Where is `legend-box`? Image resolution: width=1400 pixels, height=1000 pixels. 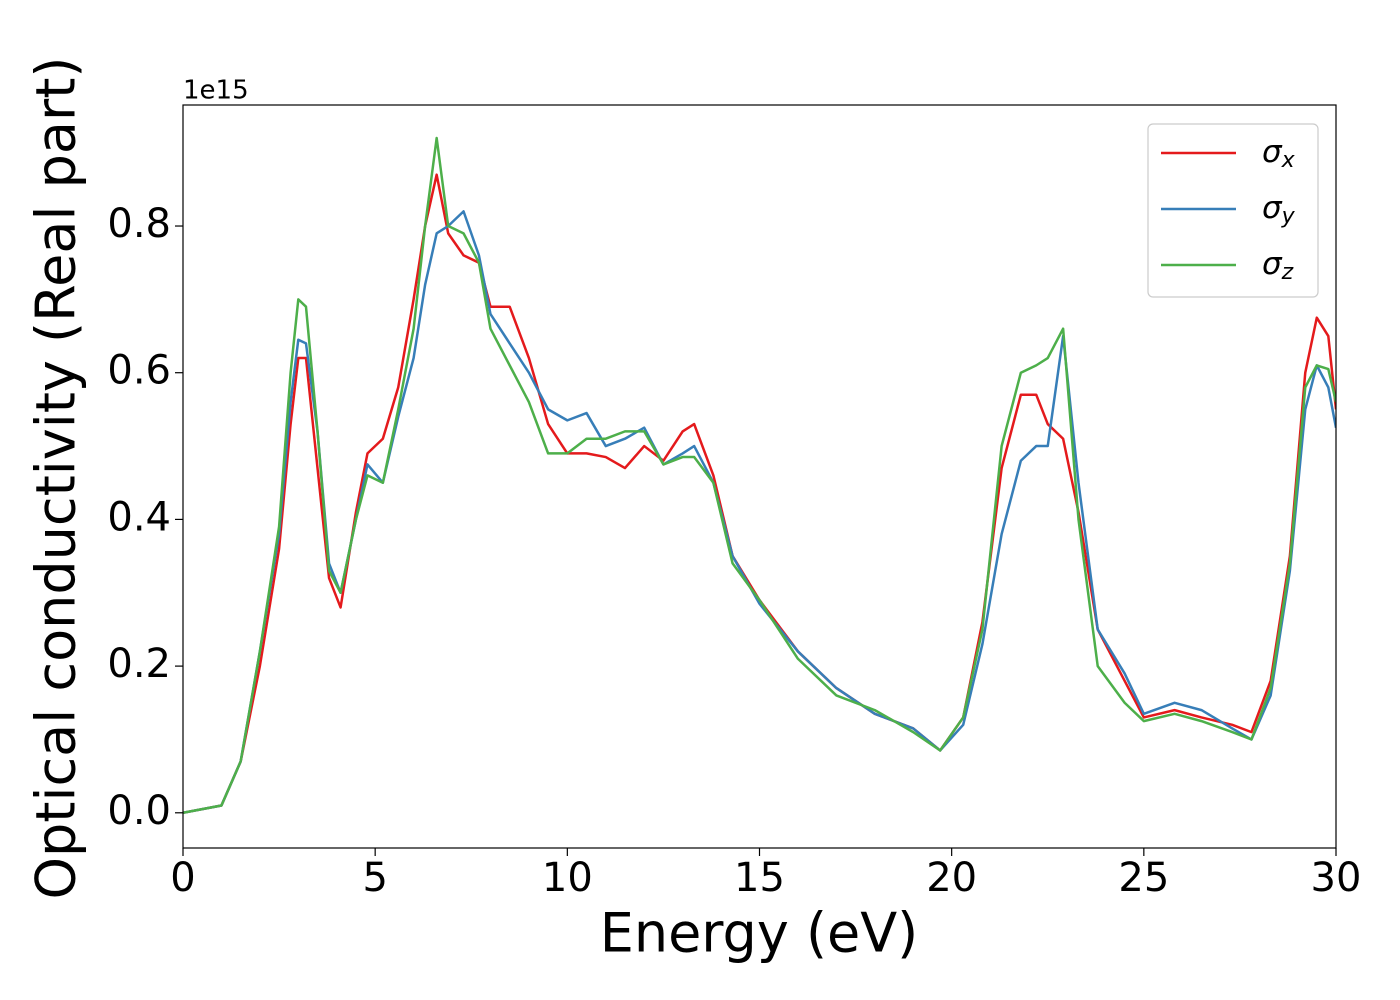
legend-box is located at coordinates (1233, 210).